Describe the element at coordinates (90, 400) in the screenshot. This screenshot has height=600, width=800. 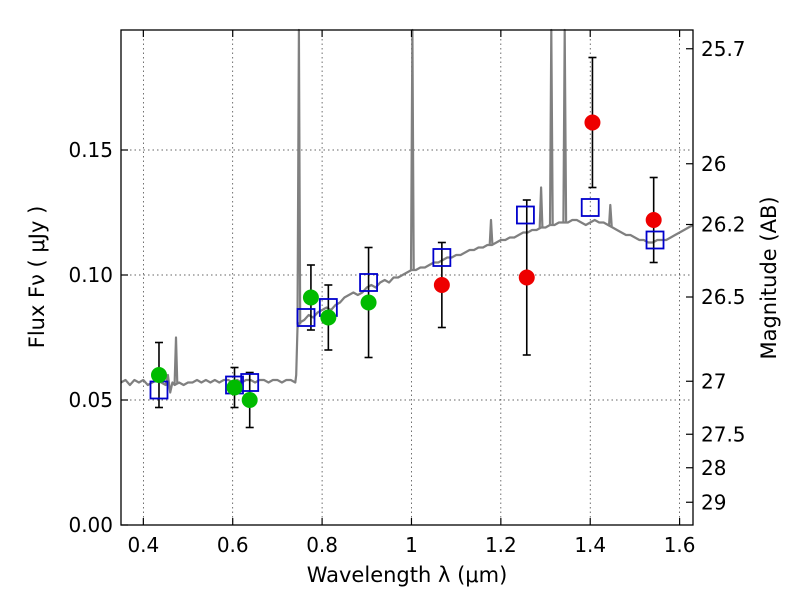
I see `y-tick-label: 0.05` at that location.